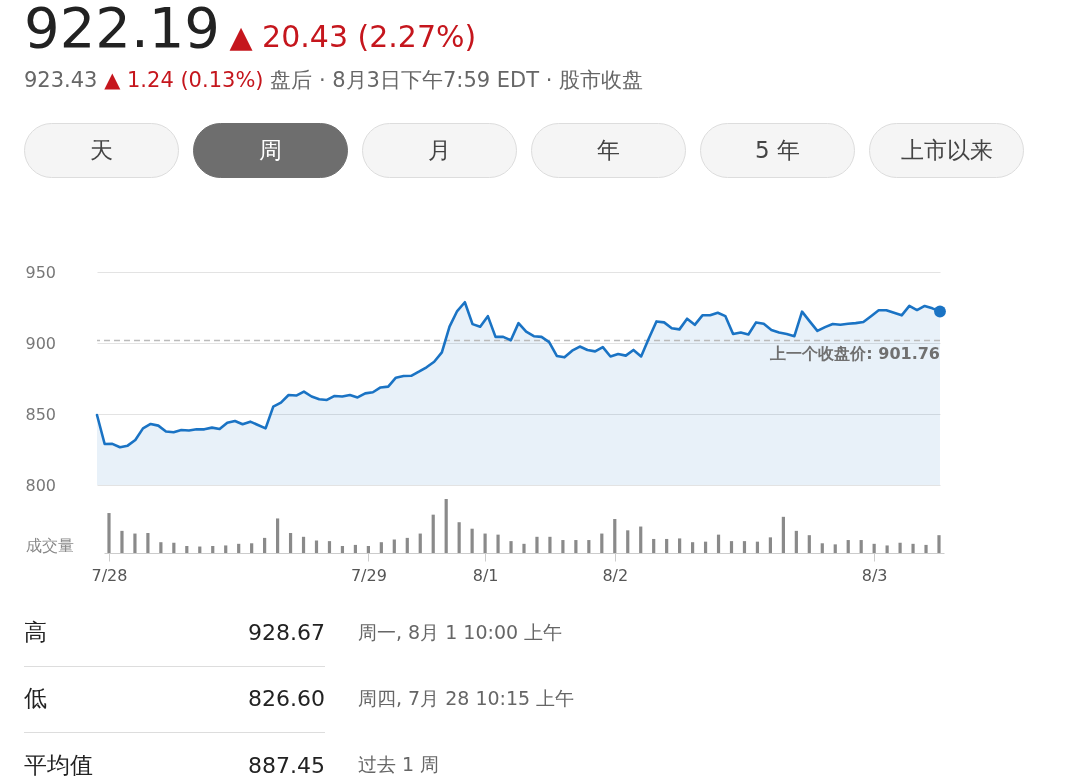 Image resolution: width=1080 pixels, height=779 pixels. I want to click on chart-title: 922.19 ▲ 20.43 (2.27%), so click(250, 30).